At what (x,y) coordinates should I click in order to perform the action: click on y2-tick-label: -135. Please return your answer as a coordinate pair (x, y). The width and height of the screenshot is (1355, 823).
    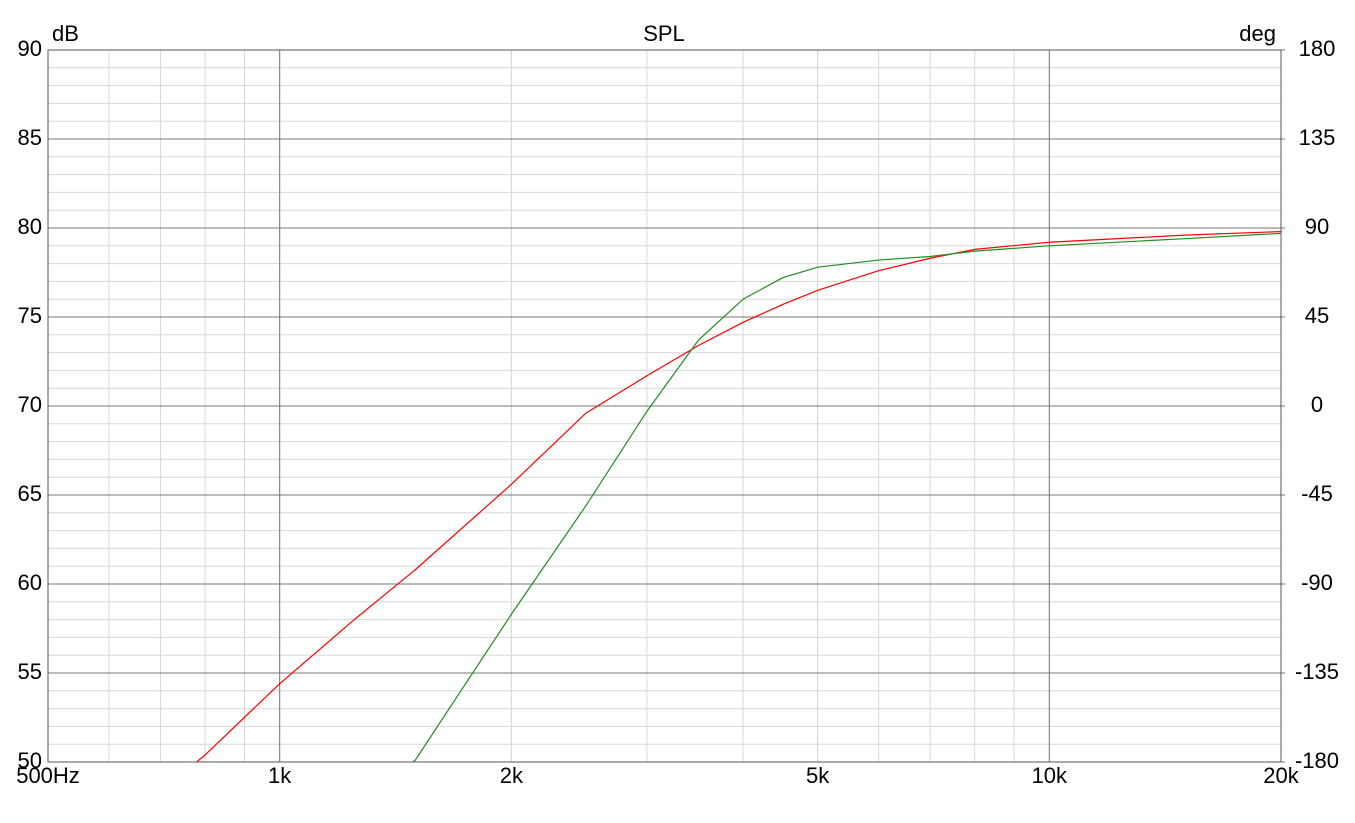
    Looking at the image, I should click on (1317, 671).